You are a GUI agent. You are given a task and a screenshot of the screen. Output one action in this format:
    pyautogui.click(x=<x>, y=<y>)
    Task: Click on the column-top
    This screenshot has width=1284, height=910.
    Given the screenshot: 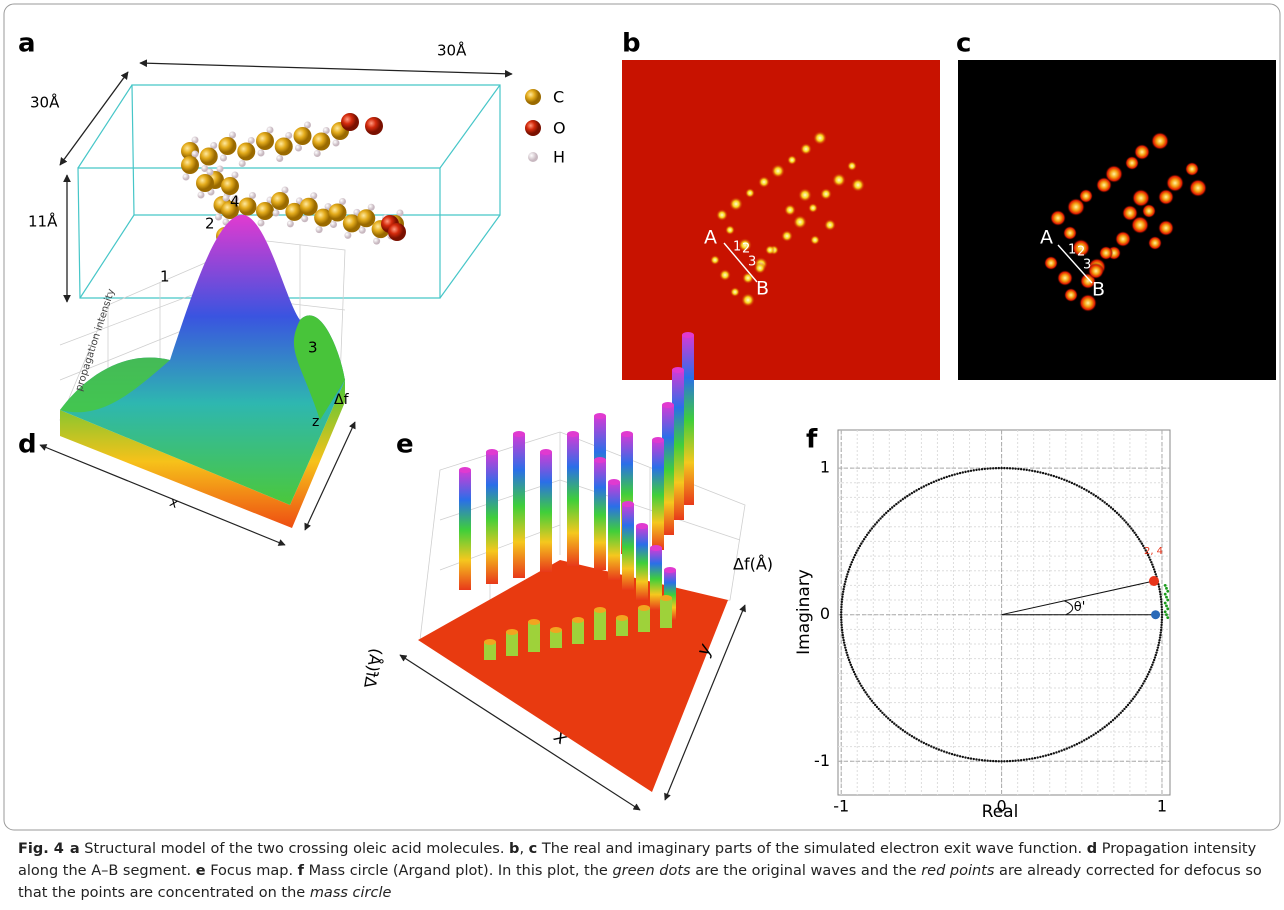 What is the action you would take?
    pyautogui.click(x=627, y=434)
    